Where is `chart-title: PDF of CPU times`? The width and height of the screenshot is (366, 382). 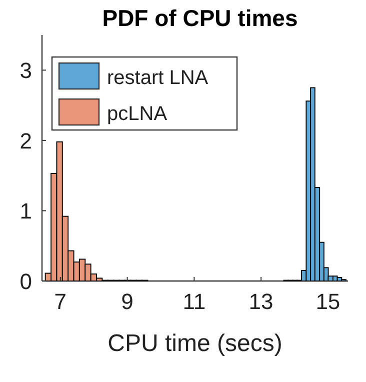 chart-title: PDF of CPU times is located at coordinates (200, 18).